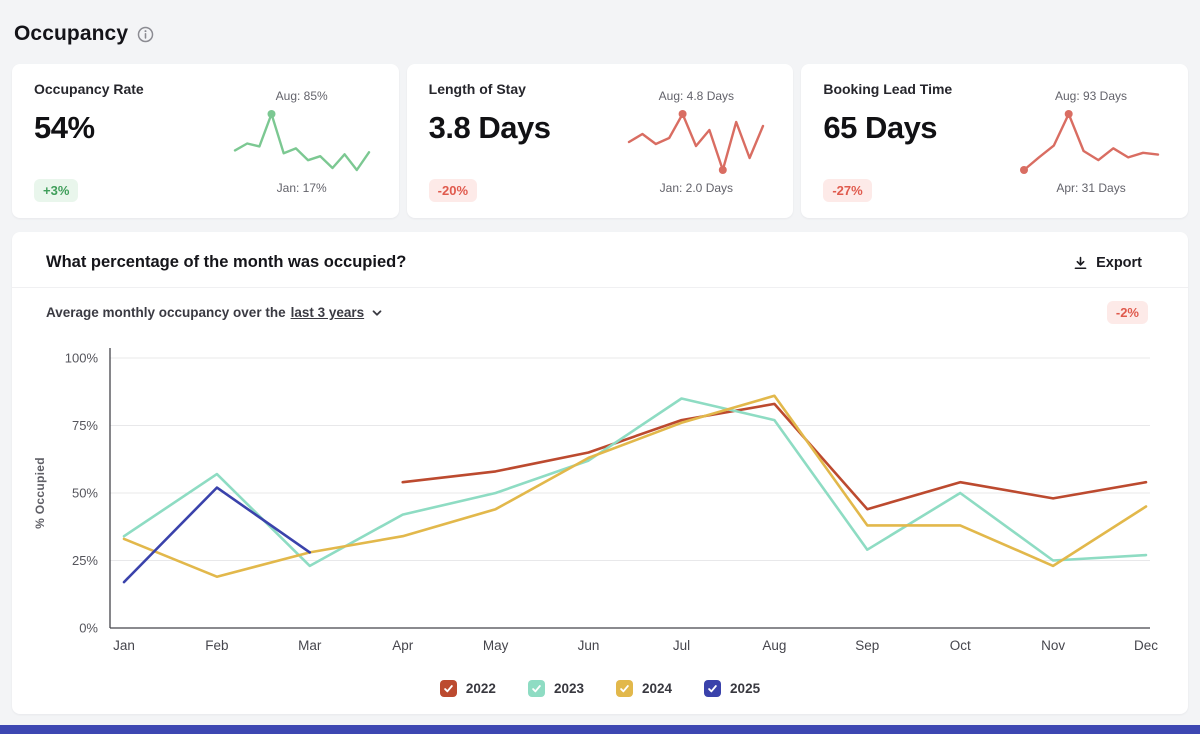 This screenshot has height=734, width=1200. I want to click on legend-item-2025: 2025, so click(732, 688).